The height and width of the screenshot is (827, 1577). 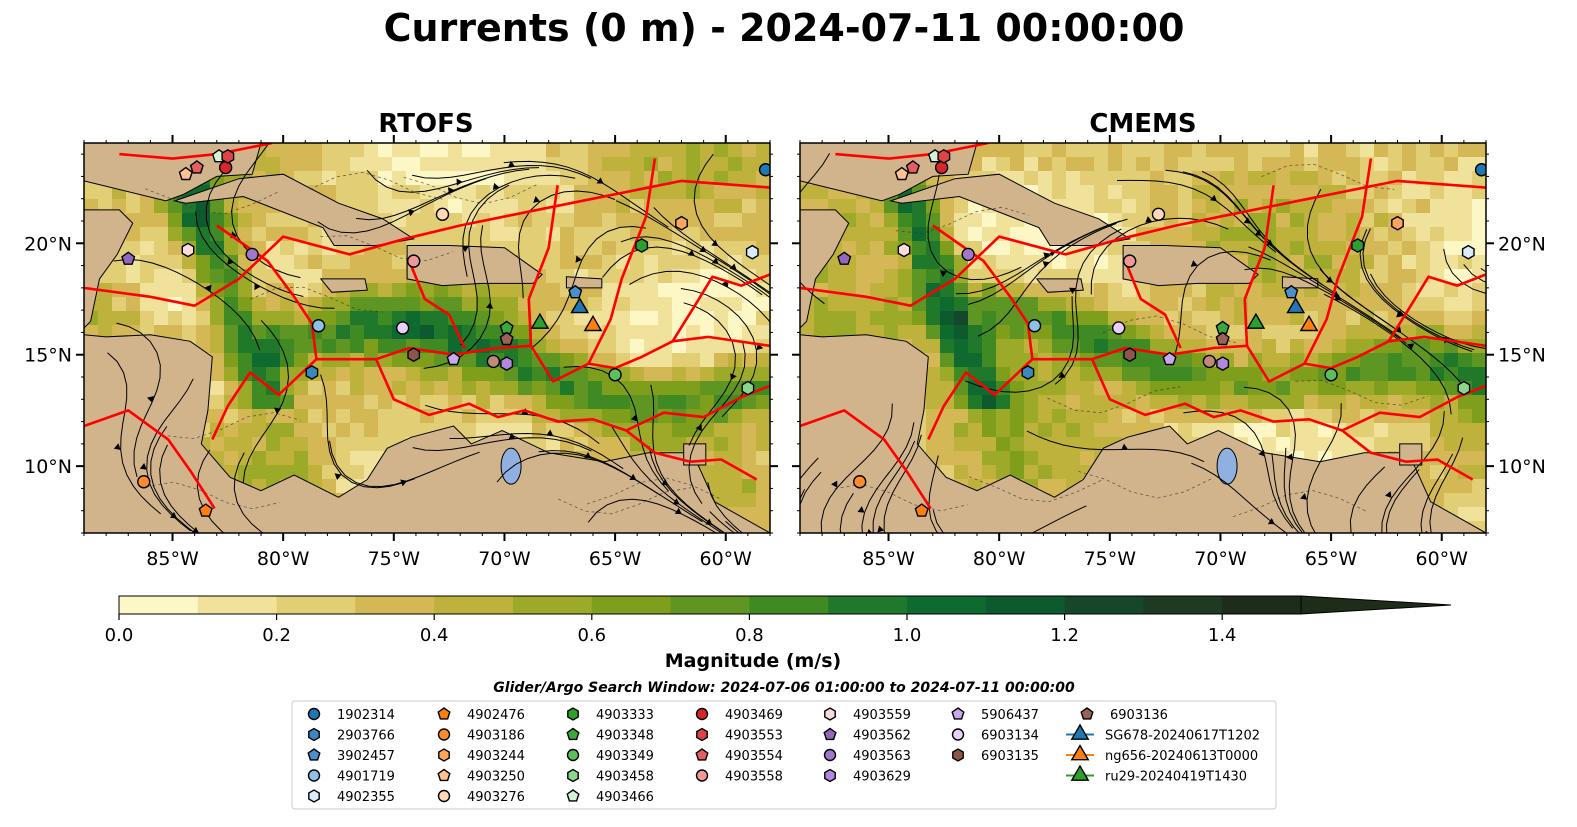 What do you see at coordinates (276, 635) in the screenshot?
I see `colorbar-tick-label: 0.2` at bounding box center [276, 635].